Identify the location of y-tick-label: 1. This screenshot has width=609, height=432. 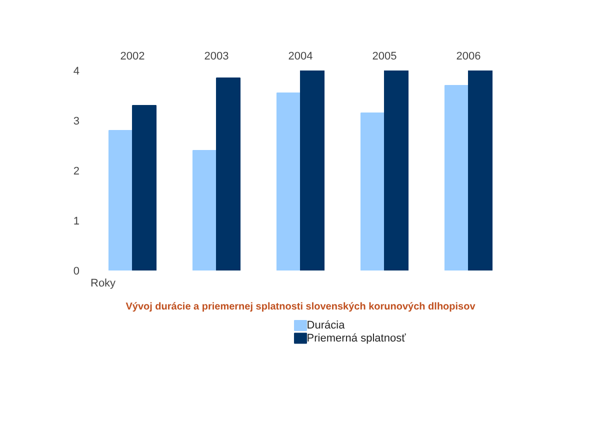
(76, 222).